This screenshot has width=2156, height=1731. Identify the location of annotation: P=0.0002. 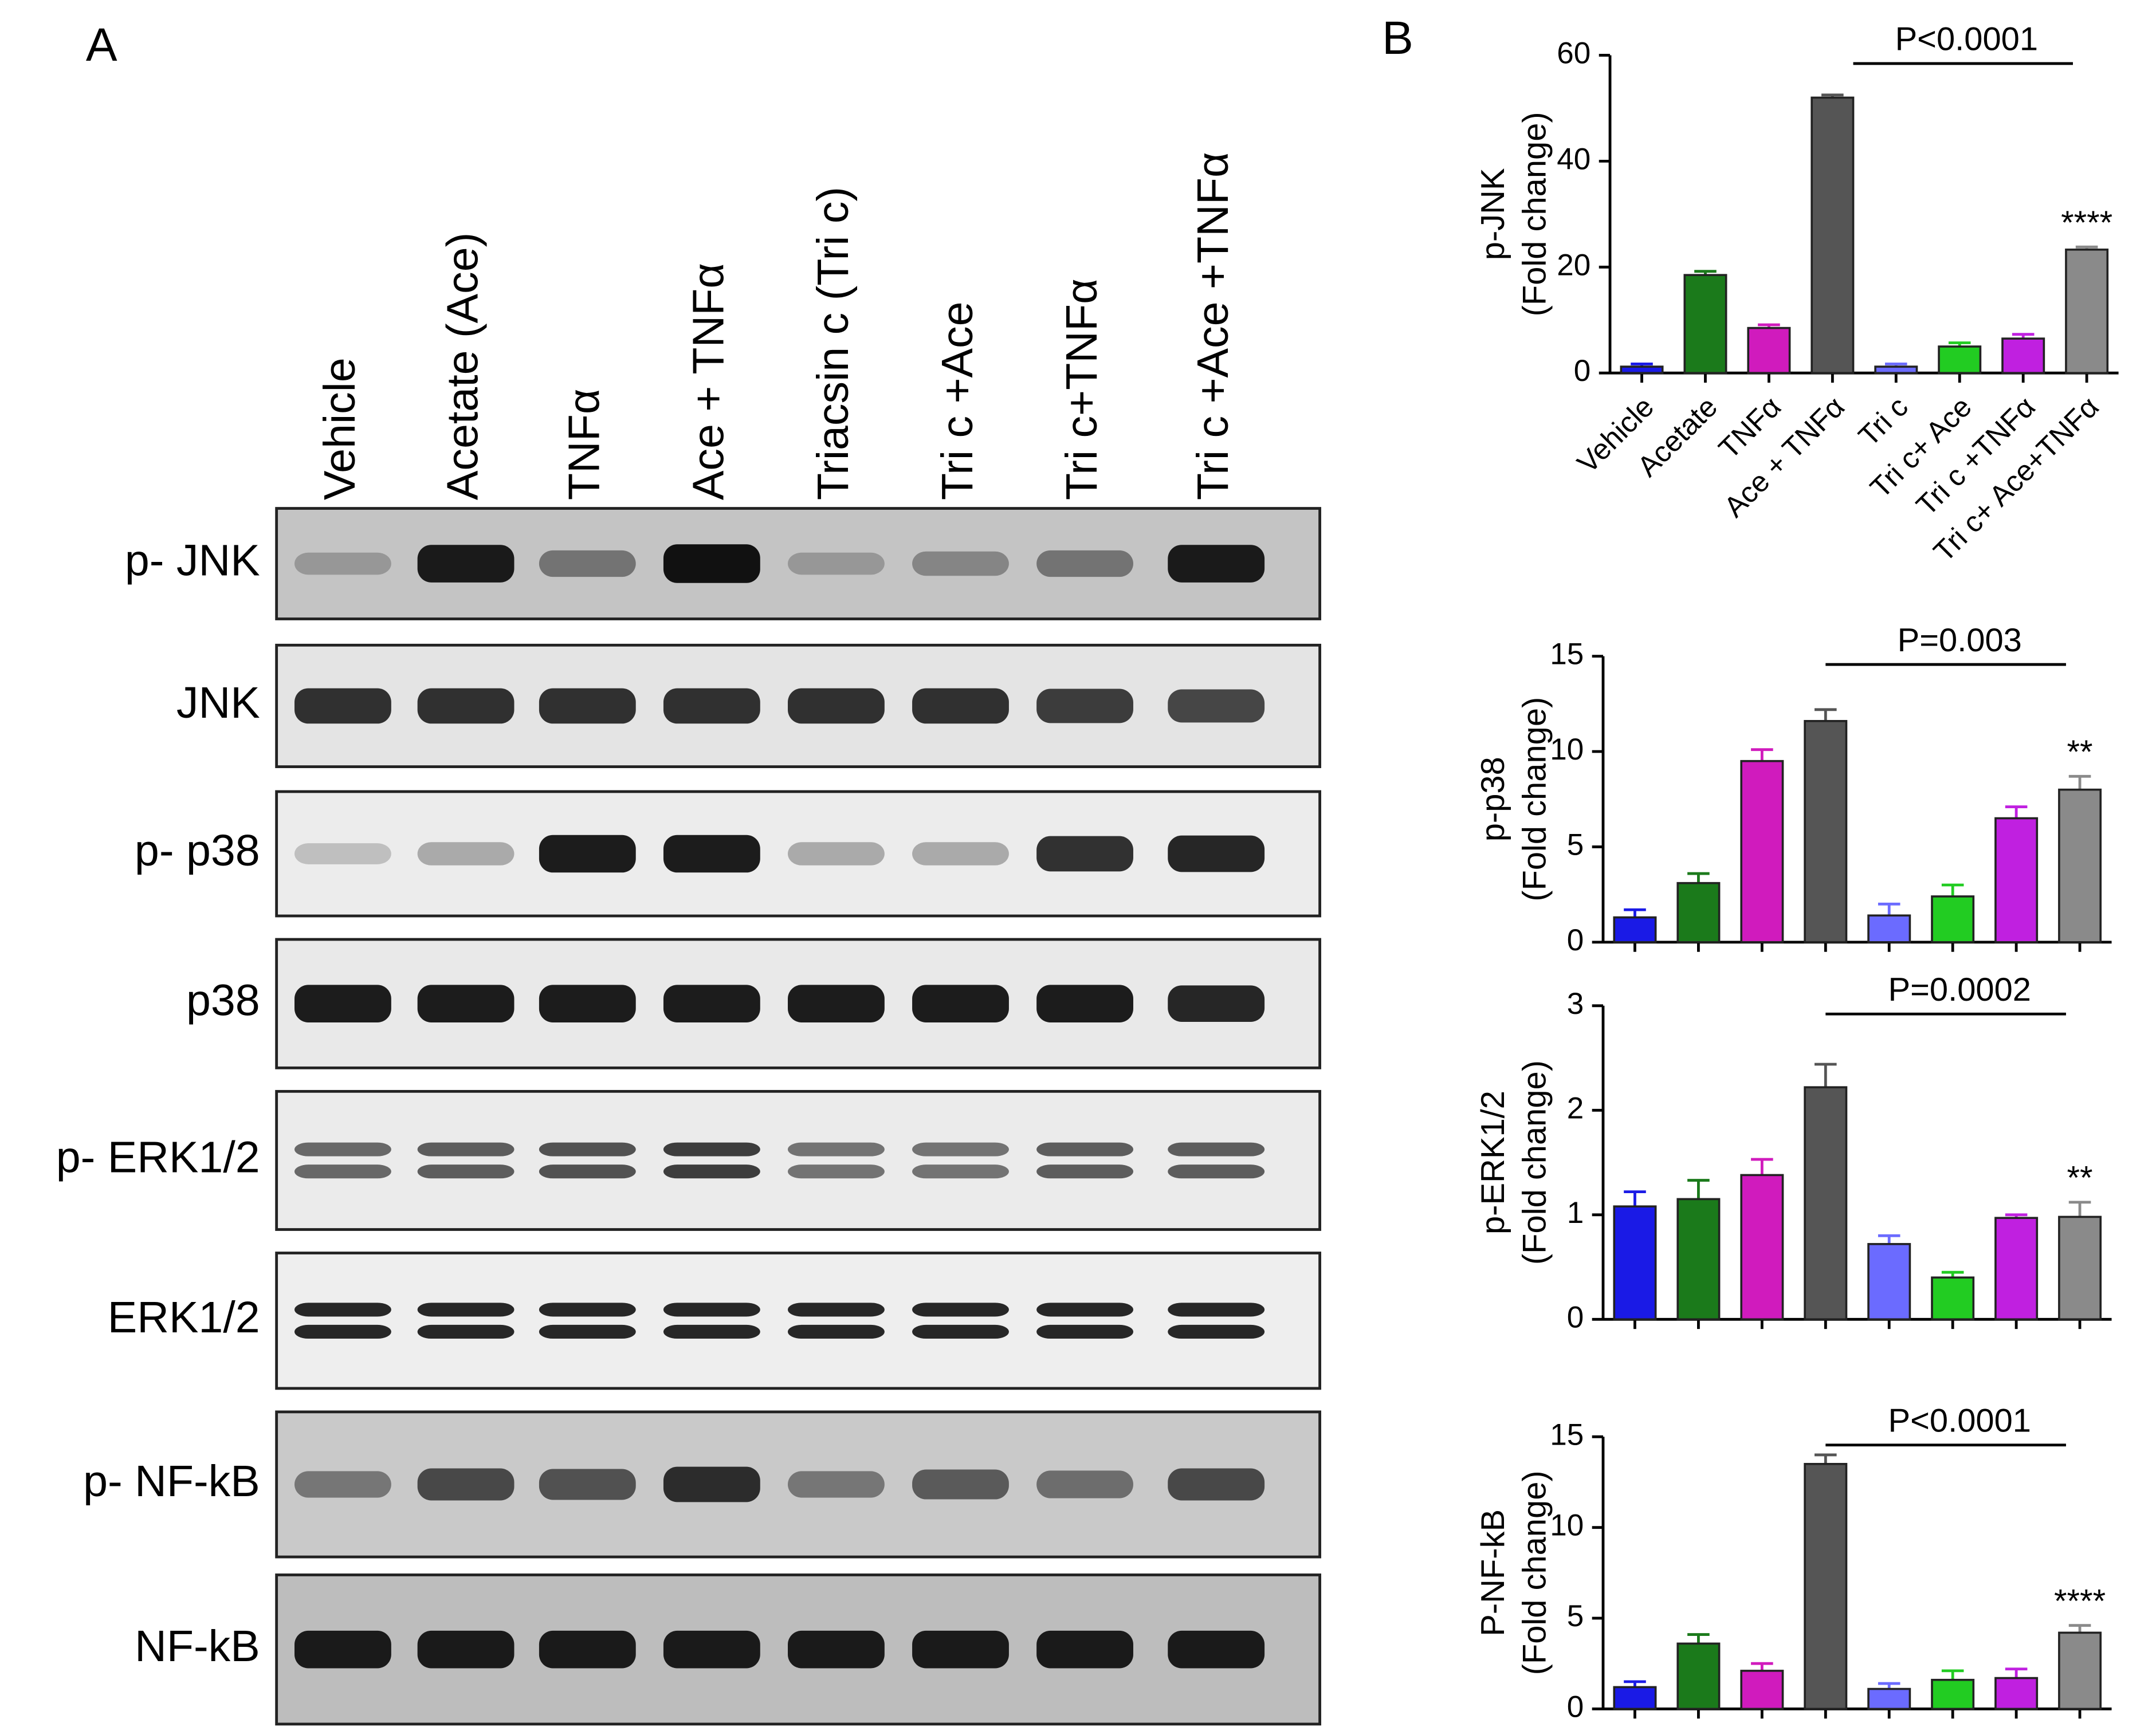
(1959, 990).